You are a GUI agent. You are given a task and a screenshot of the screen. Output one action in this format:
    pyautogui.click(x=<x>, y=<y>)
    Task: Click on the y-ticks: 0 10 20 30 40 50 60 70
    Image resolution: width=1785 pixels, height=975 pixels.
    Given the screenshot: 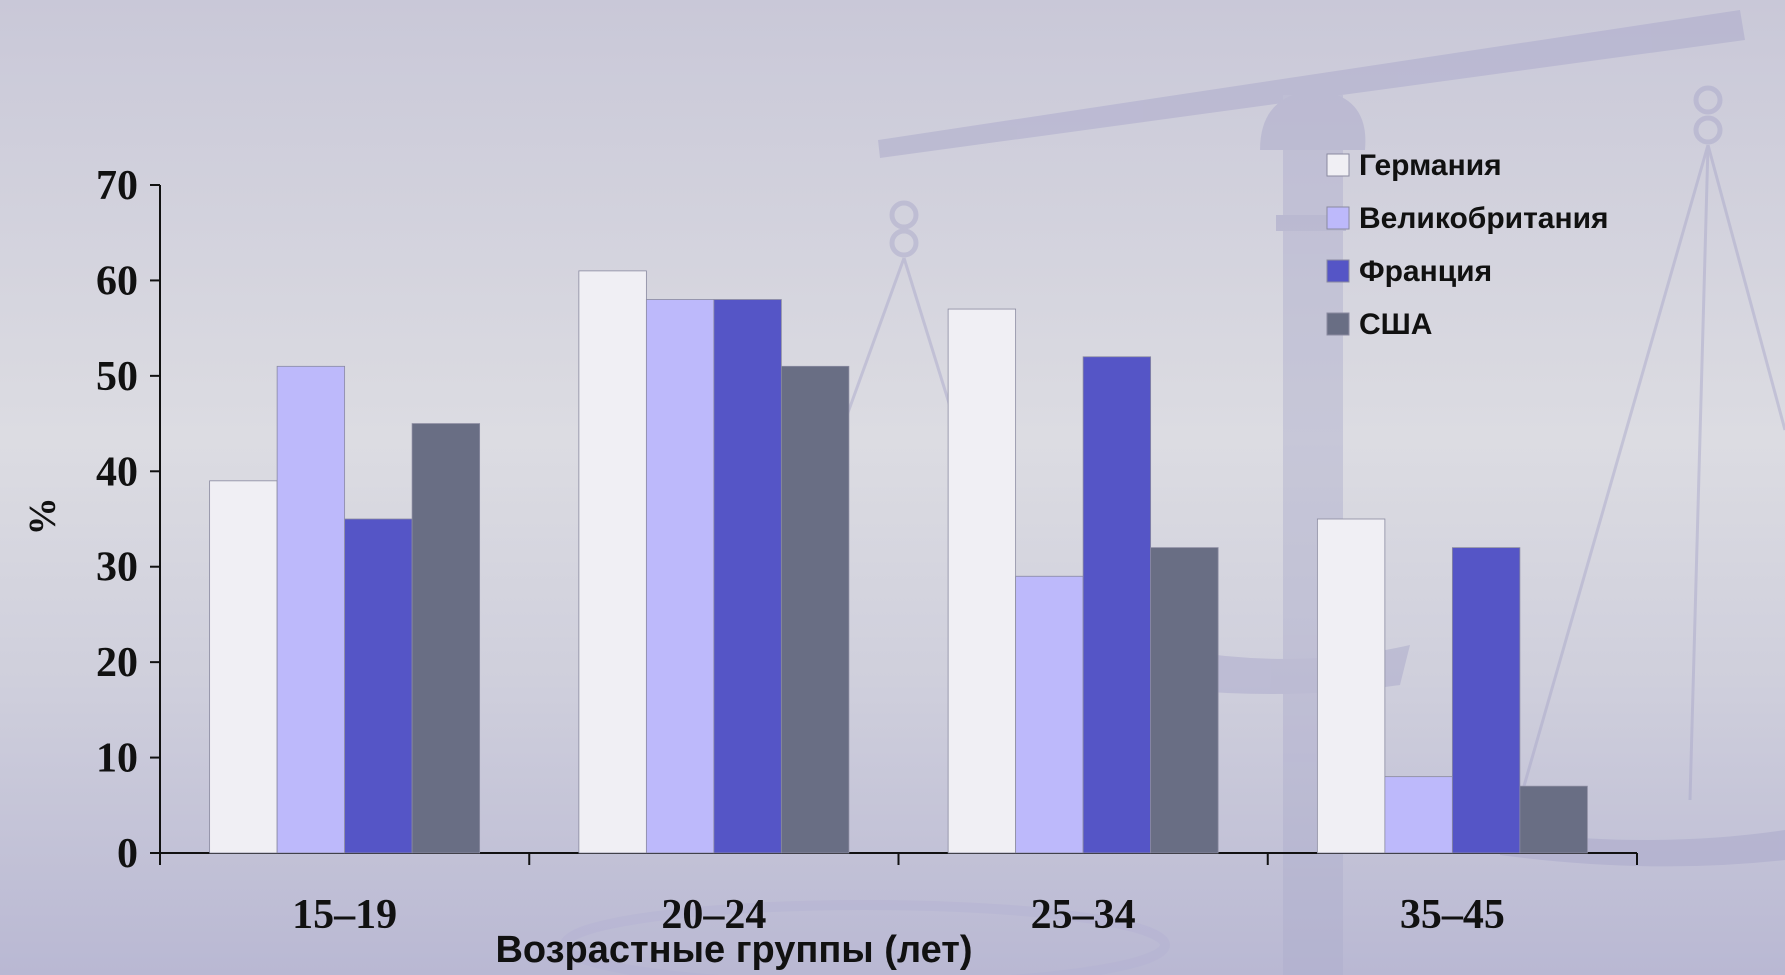 What is the action you would take?
    pyautogui.click(x=128, y=520)
    